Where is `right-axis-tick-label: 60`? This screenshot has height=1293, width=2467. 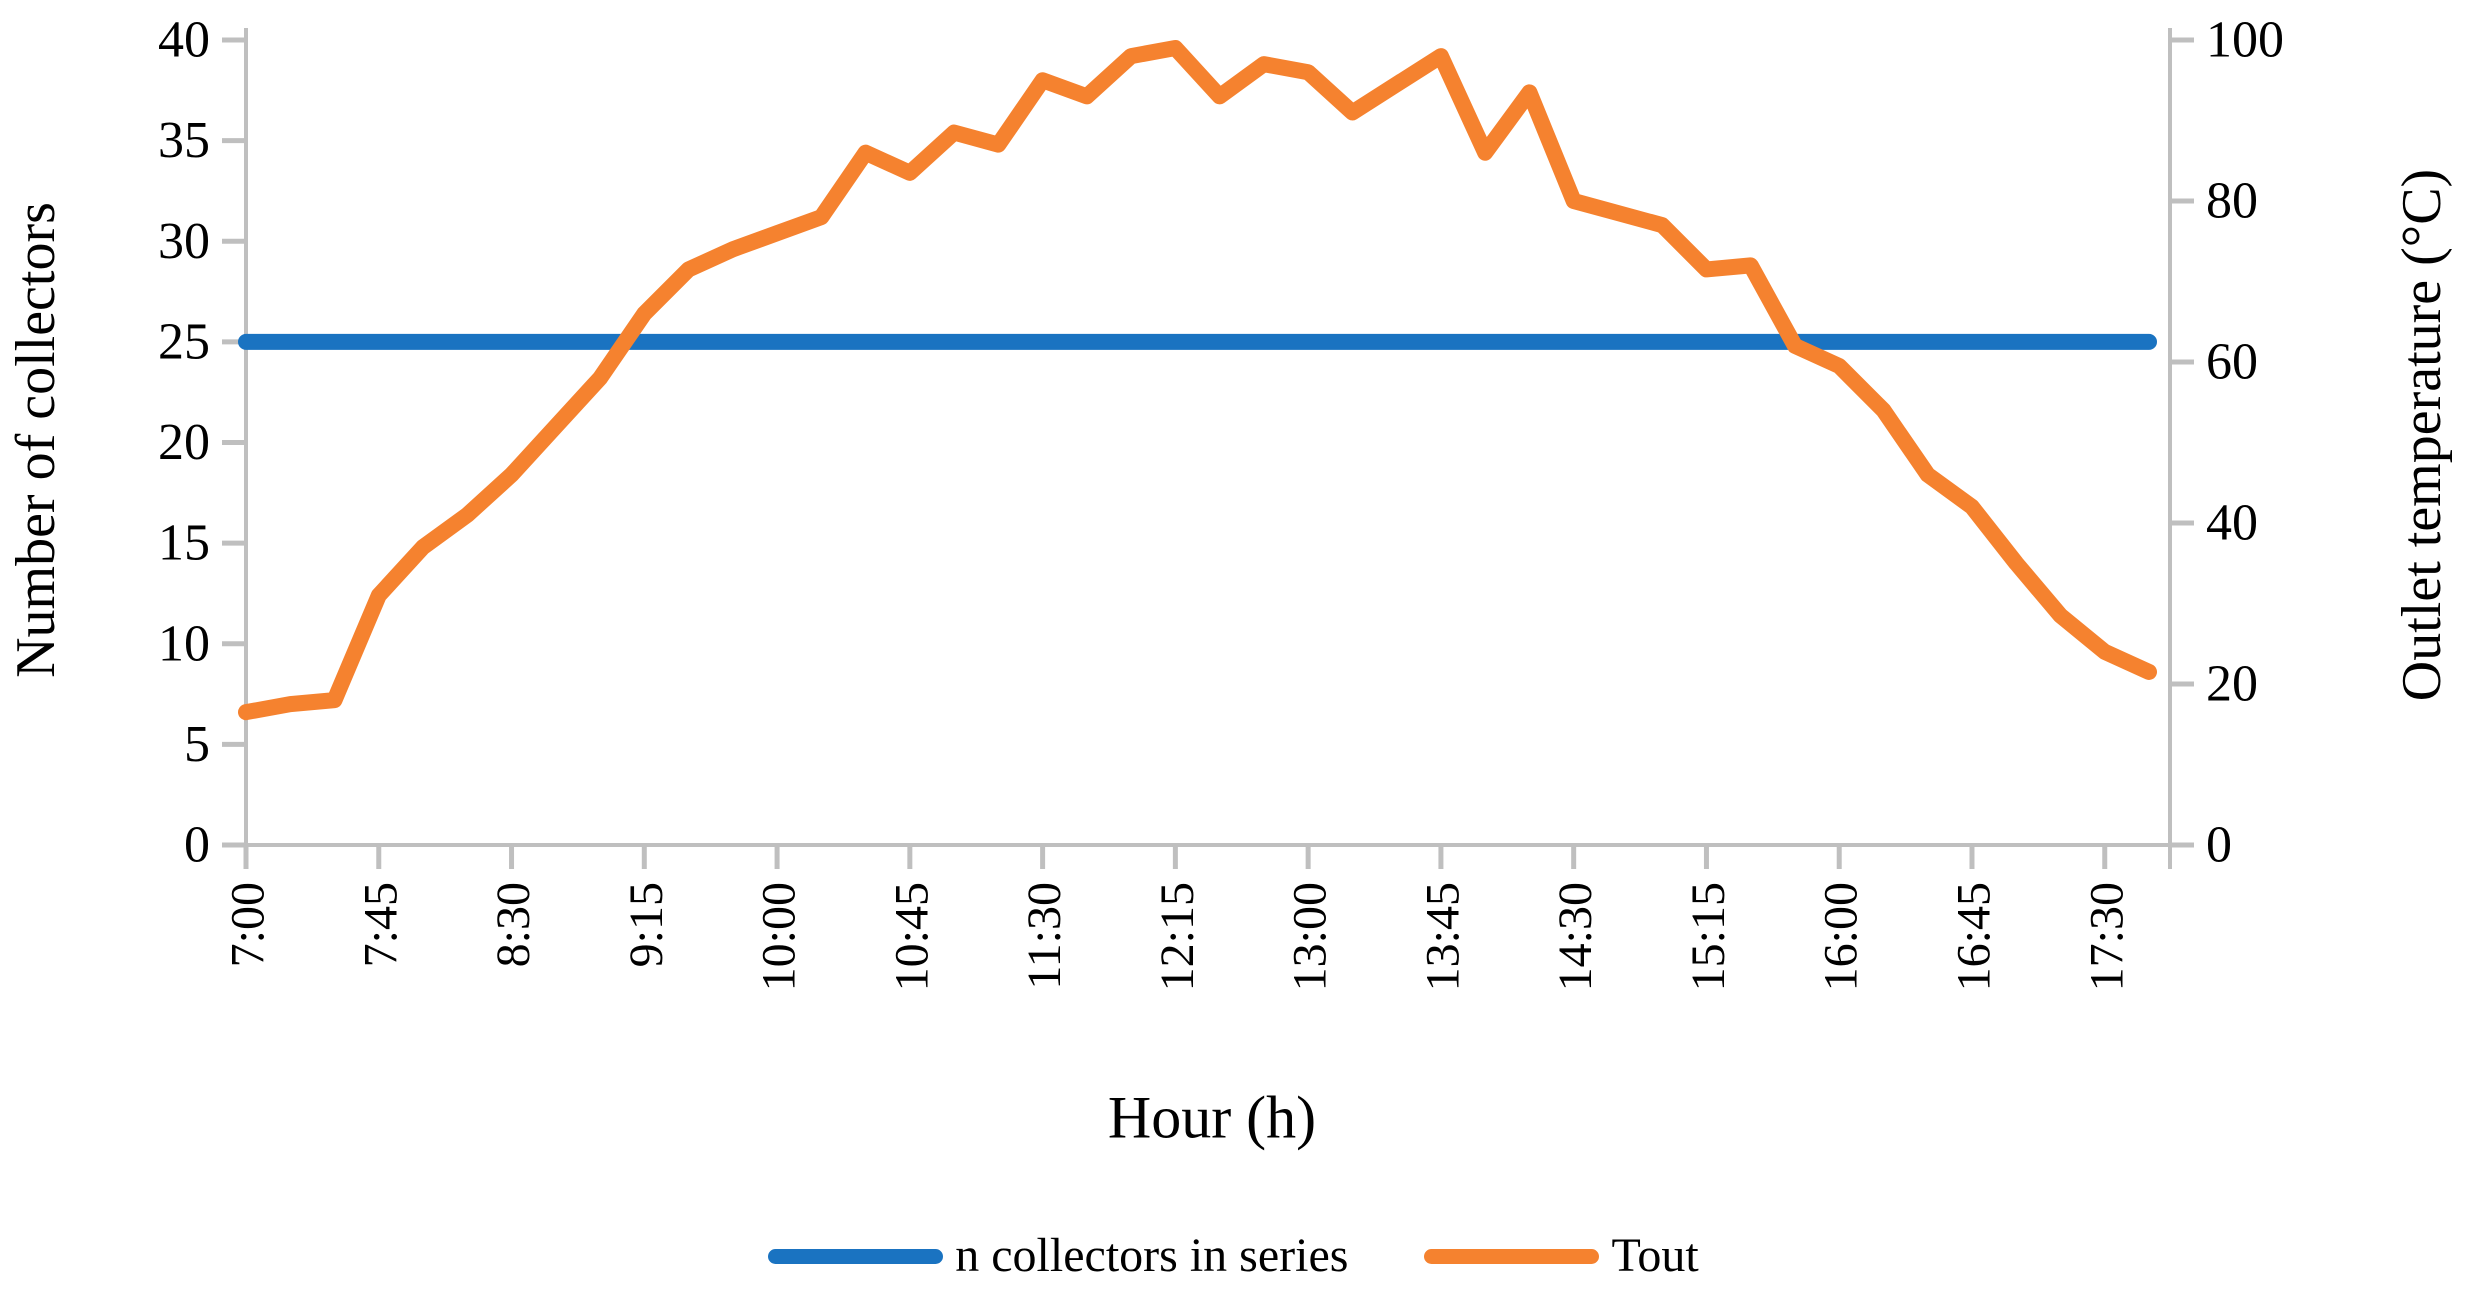
right-axis-tick-label: 60 is located at coordinates (2232, 362).